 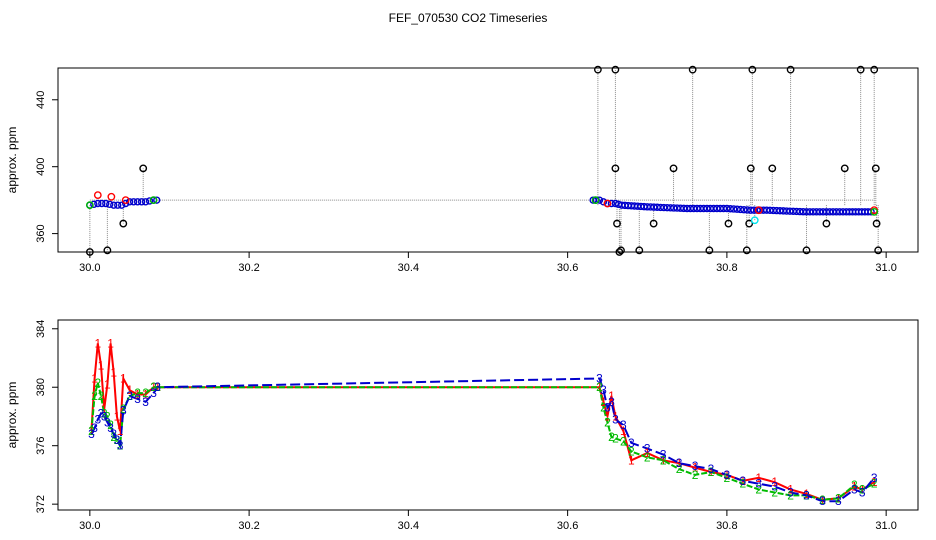 I want to click on bottom-x-tick-label: 30.8, so click(x=726, y=526).